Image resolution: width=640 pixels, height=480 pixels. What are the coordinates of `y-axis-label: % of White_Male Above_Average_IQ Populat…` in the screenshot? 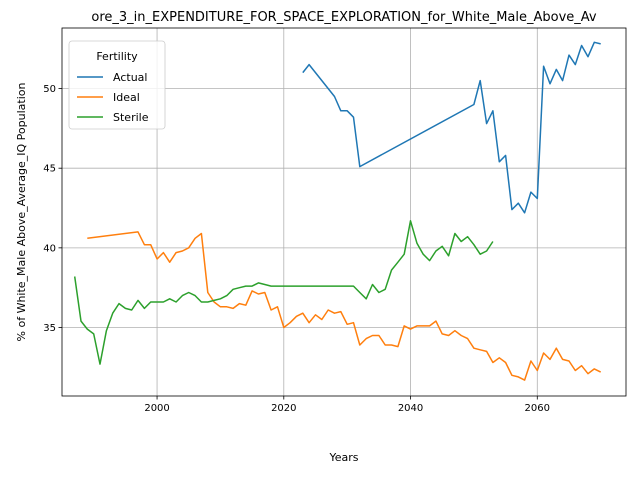 It's located at (21, 211).